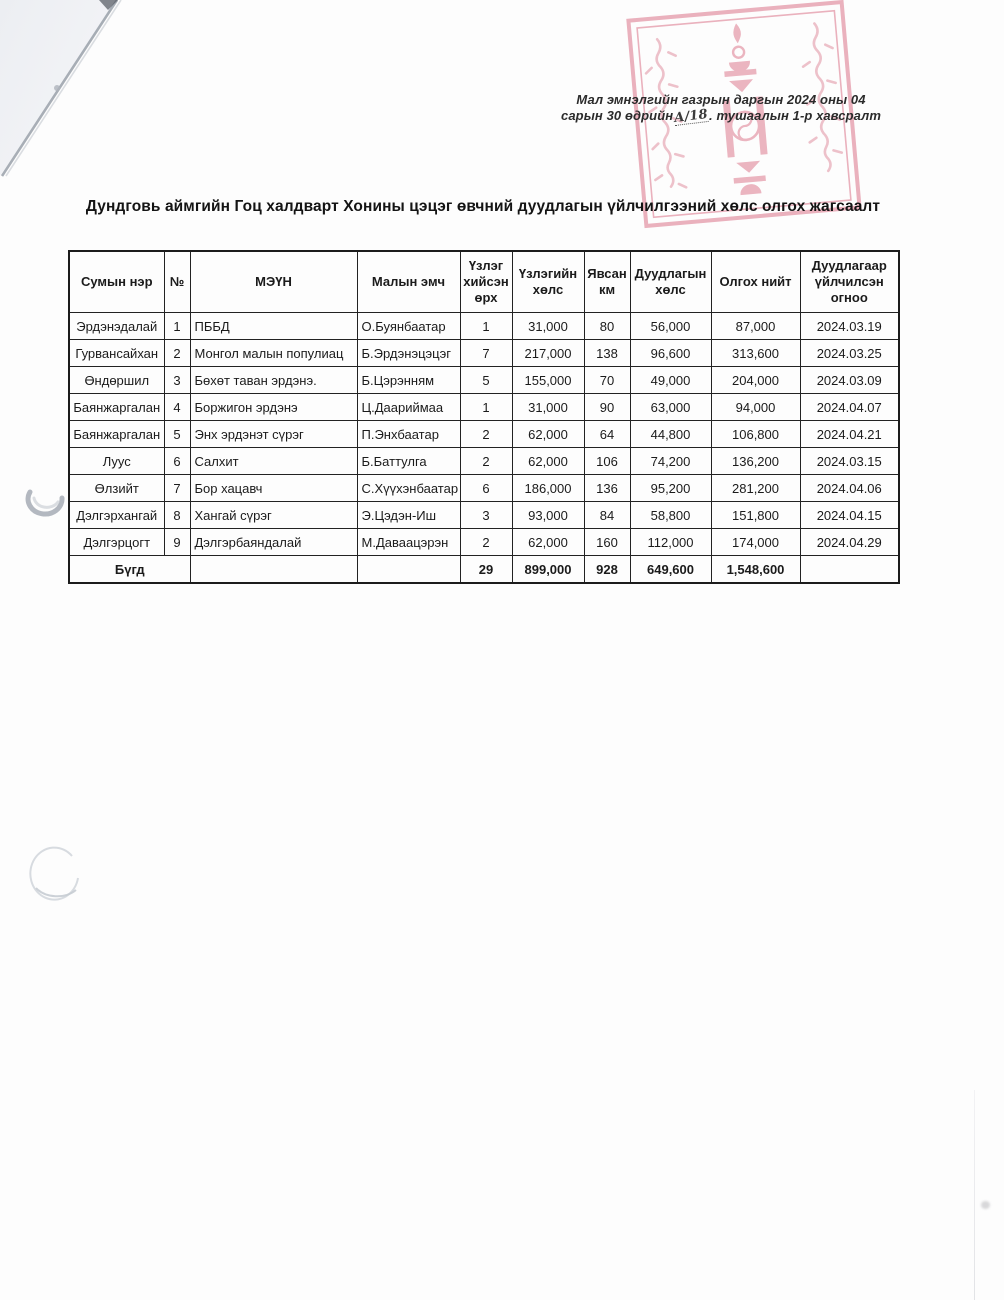 The width and height of the screenshot is (1004, 1300). What do you see at coordinates (116, 353) in the screenshot?
I see `table-cell-sum: Гурвансайхан` at bounding box center [116, 353].